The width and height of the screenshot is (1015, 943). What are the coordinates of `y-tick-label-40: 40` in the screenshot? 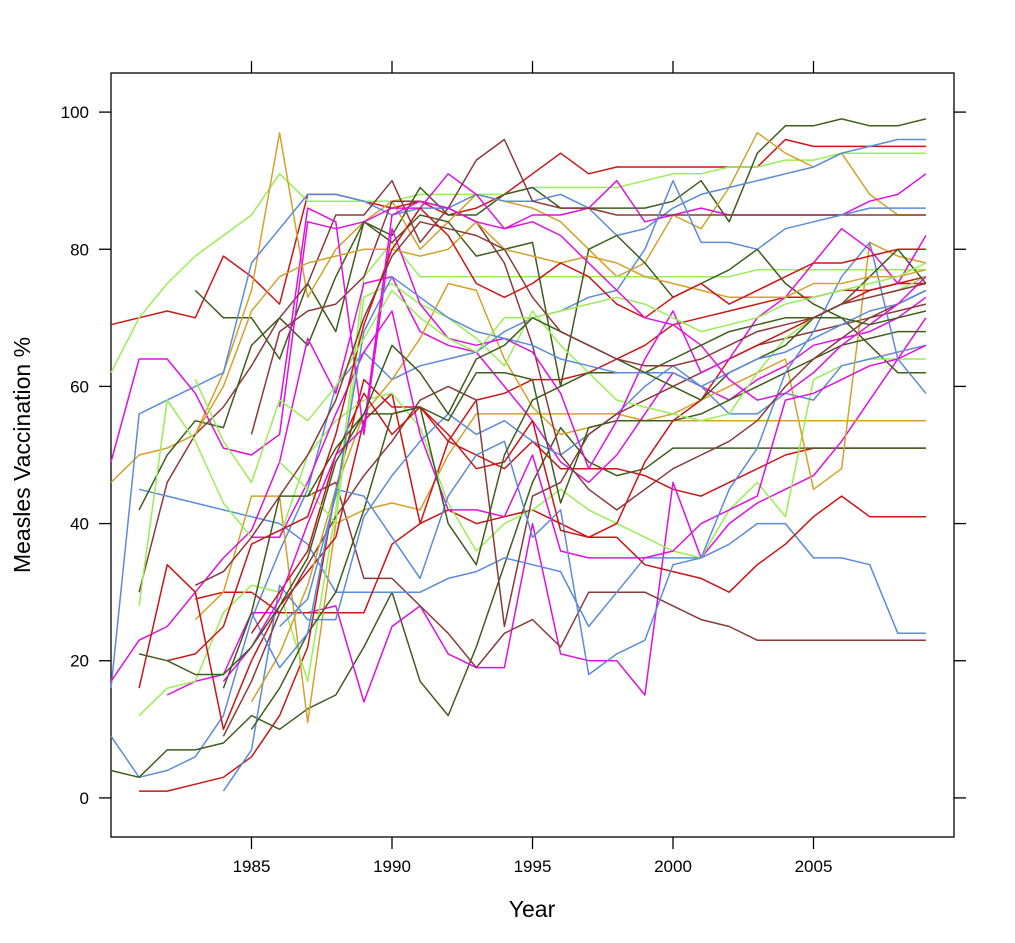 It's located at (79, 524).